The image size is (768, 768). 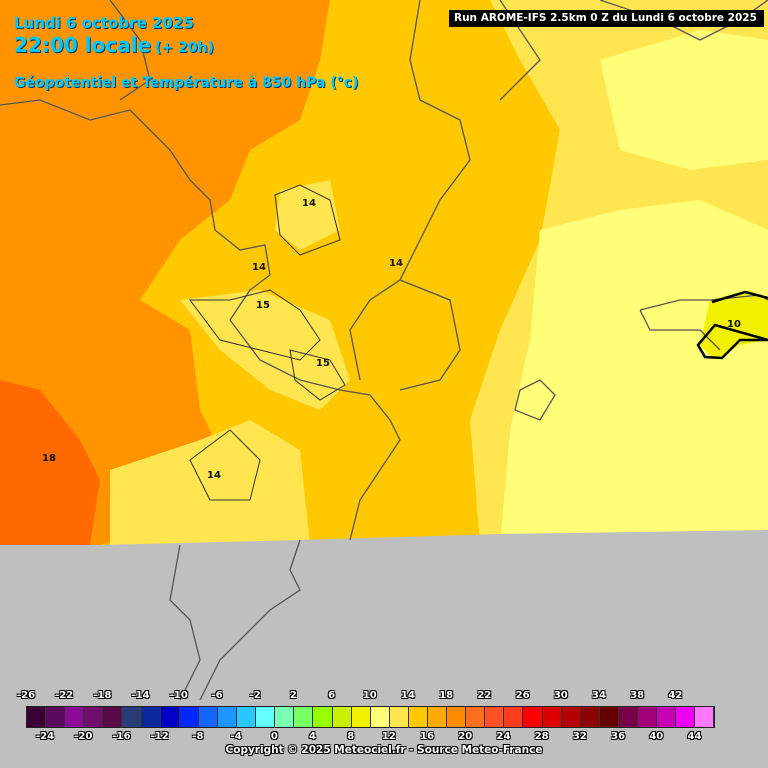 I want to click on legend-tick: 14, so click(x=408, y=695).